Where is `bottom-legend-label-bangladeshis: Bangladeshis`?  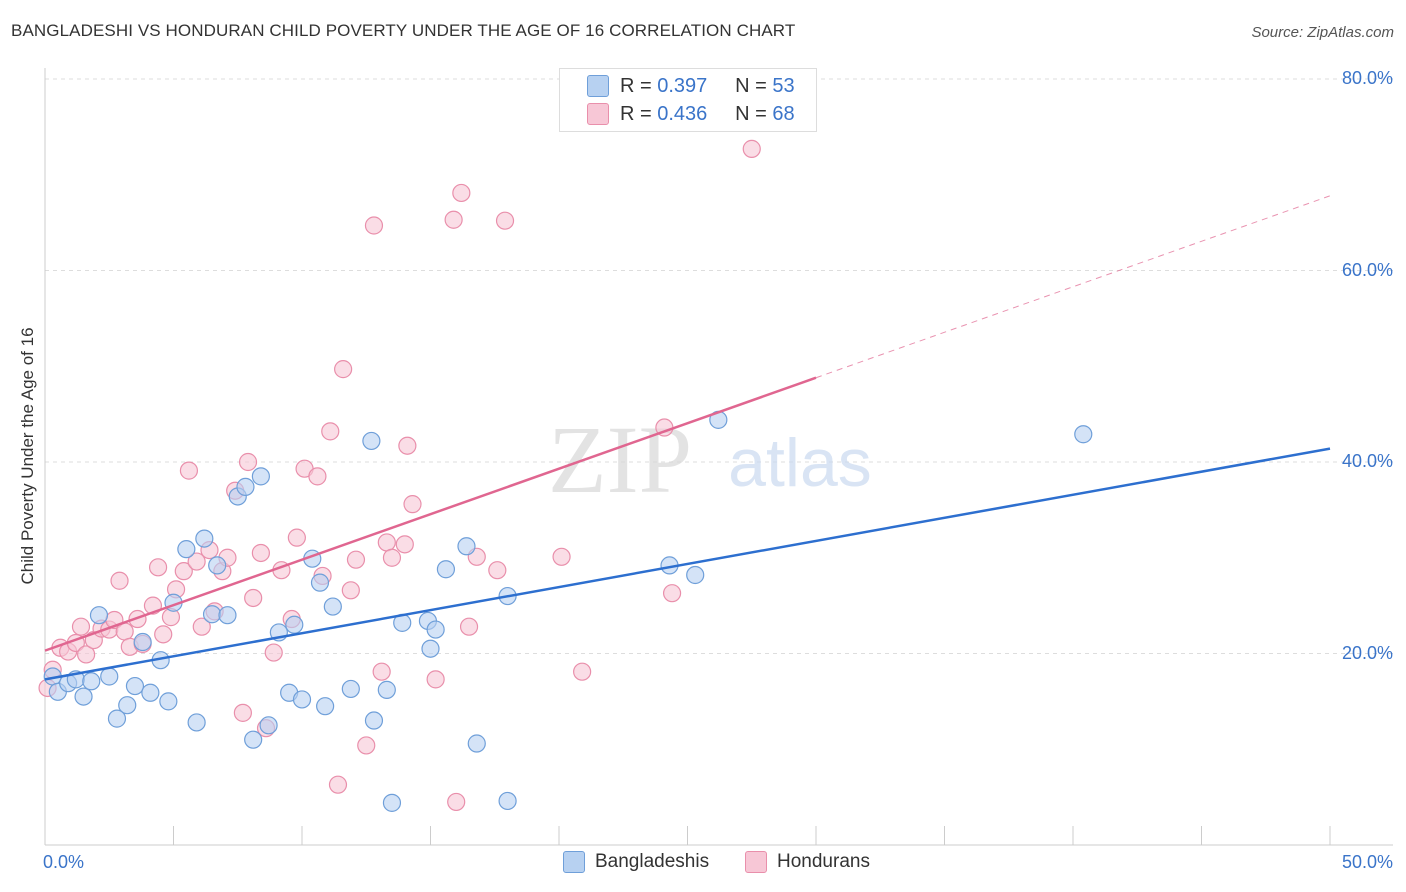 bottom-legend-label-bangladeshis: Bangladeshis is located at coordinates (652, 861).